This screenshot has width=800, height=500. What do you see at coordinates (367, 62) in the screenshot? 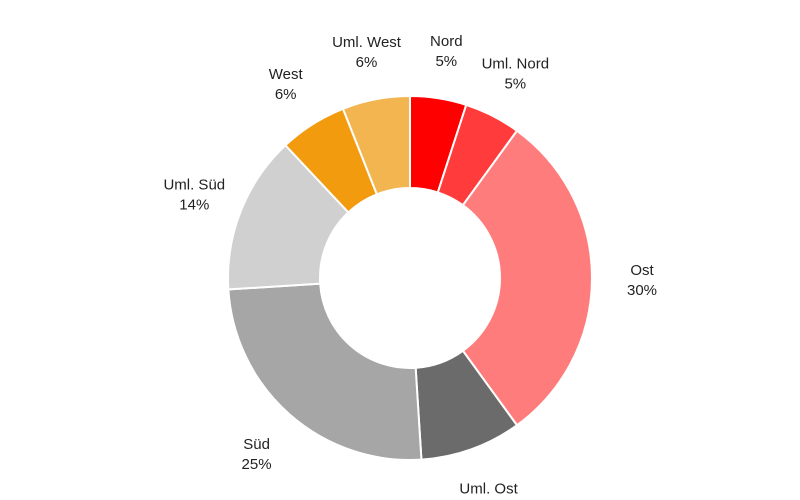
I see `slice-value-uml-west: 6%` at bounding box center [367, 62].